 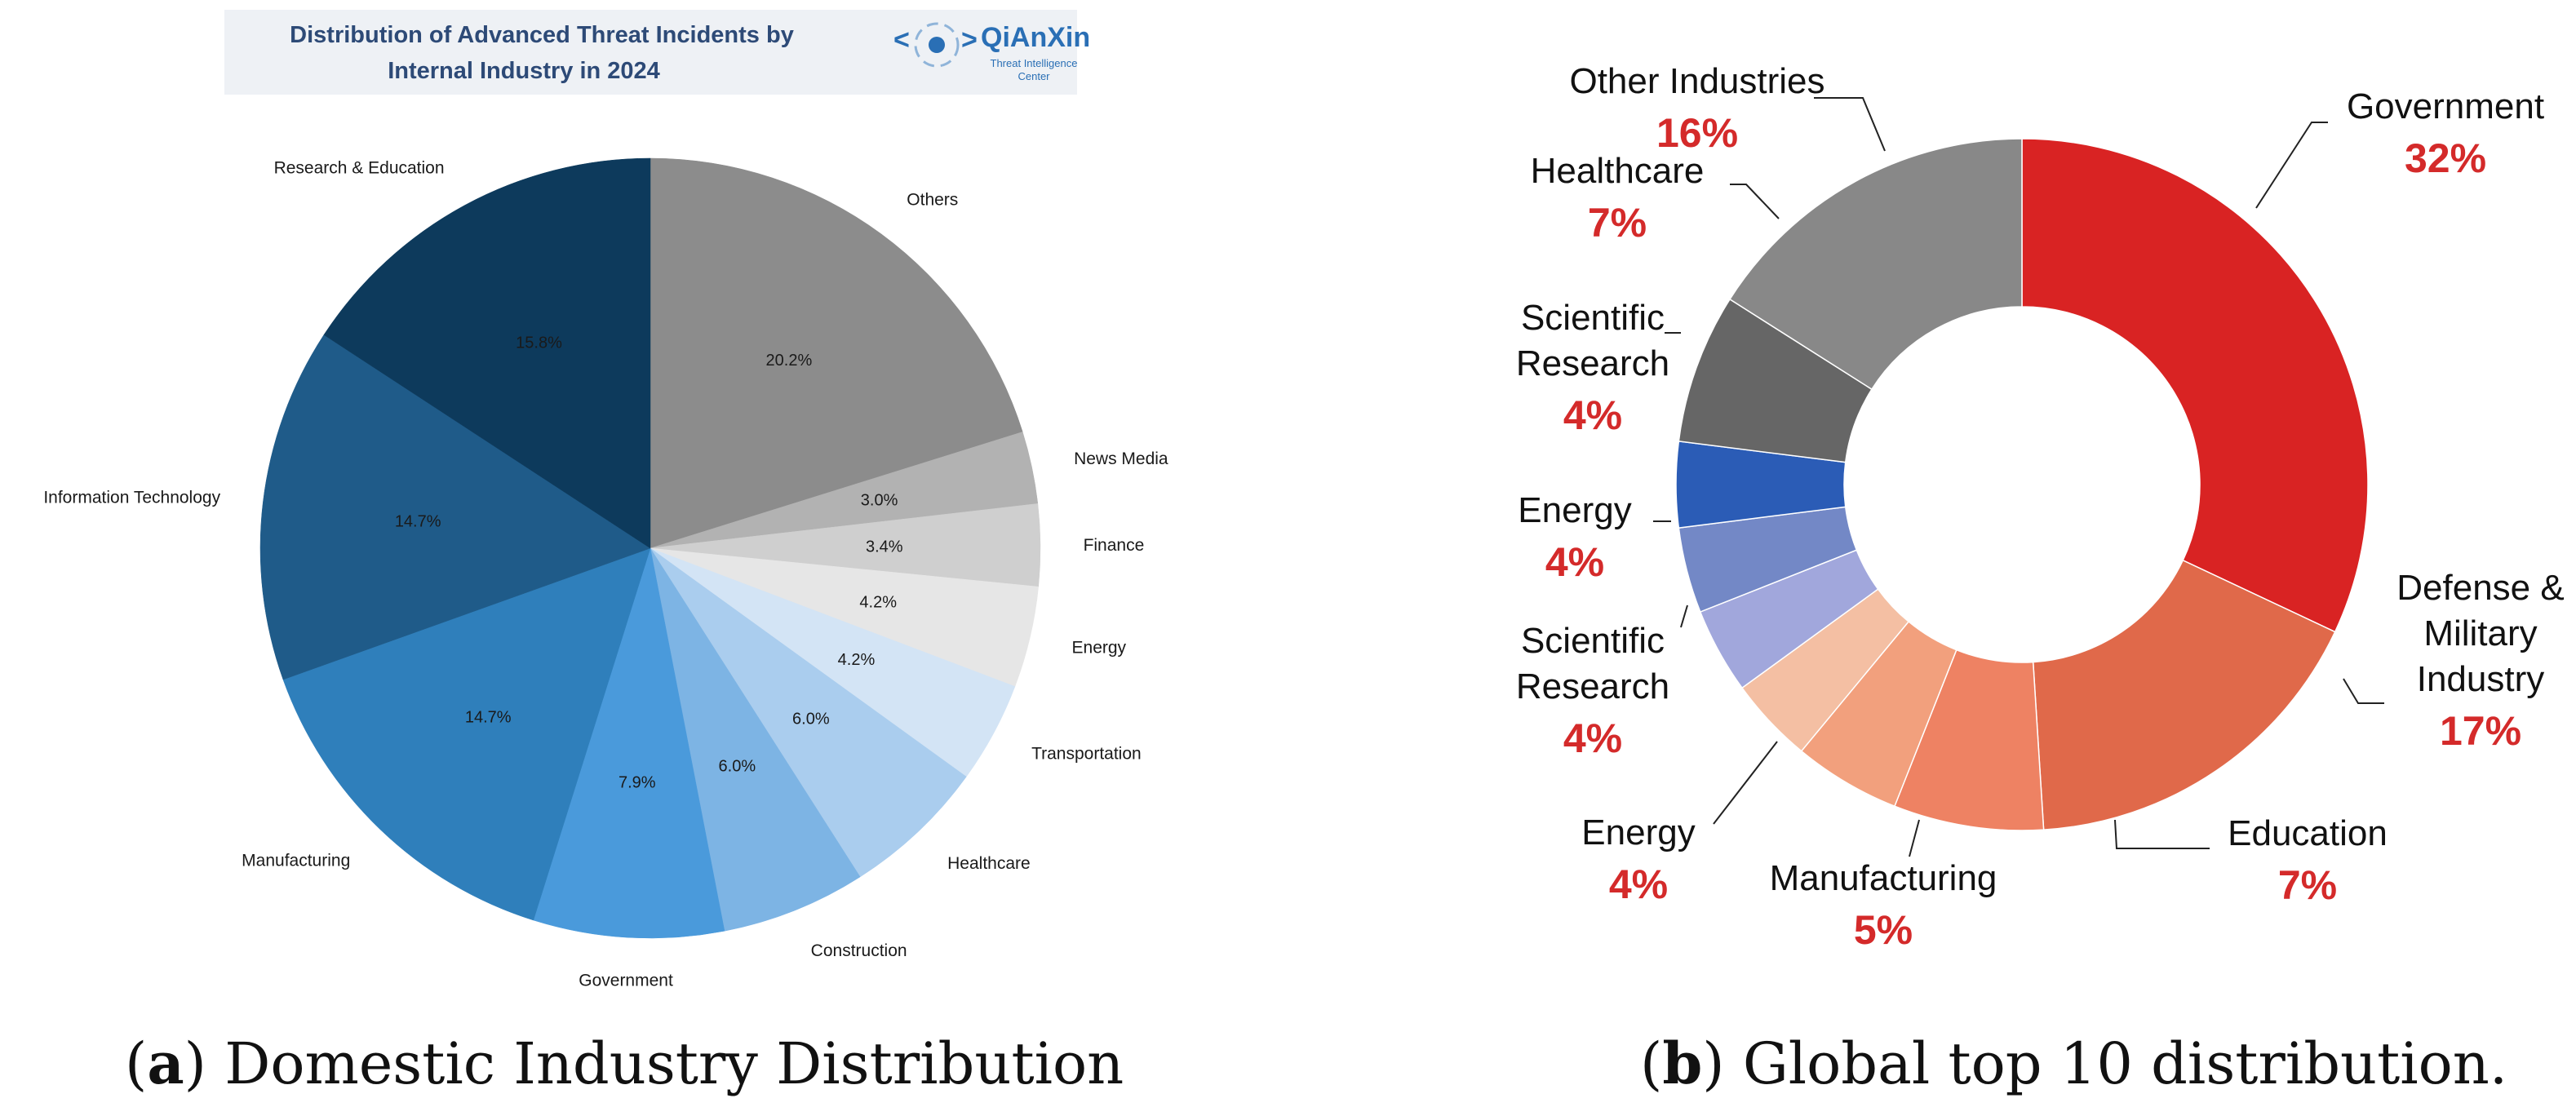 I want to click on donut-b-name-2-defense-military-industry-line-2: Military, so click(x=2480, y=633).